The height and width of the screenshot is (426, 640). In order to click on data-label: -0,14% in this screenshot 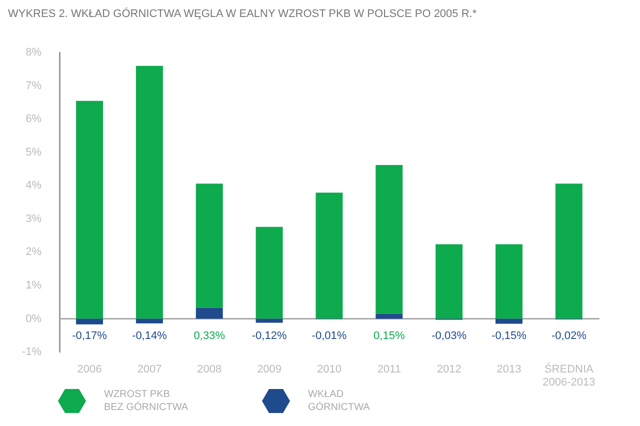, I will do `click(150, 336)`.